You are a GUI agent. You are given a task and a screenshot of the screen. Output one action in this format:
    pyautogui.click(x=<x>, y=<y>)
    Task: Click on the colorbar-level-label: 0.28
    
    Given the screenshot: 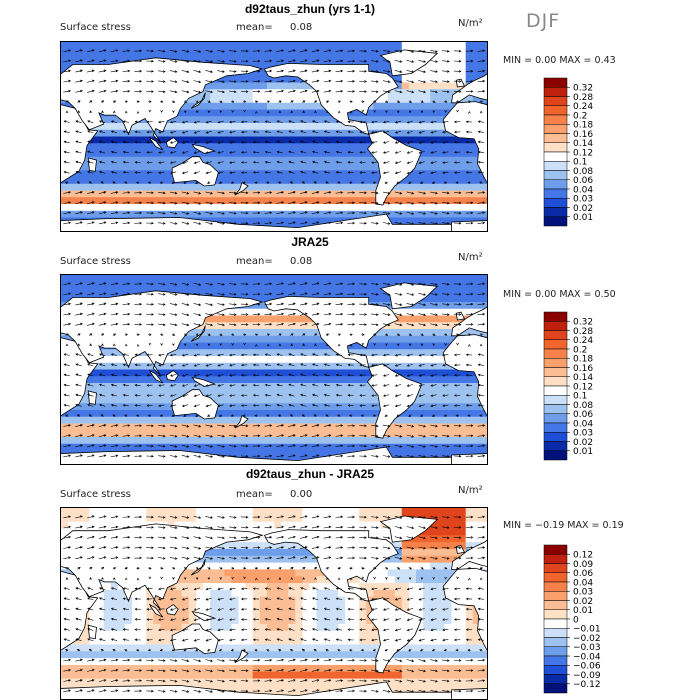 What is the action you would take?
    pyautogui.click(x=583, y=332)
    